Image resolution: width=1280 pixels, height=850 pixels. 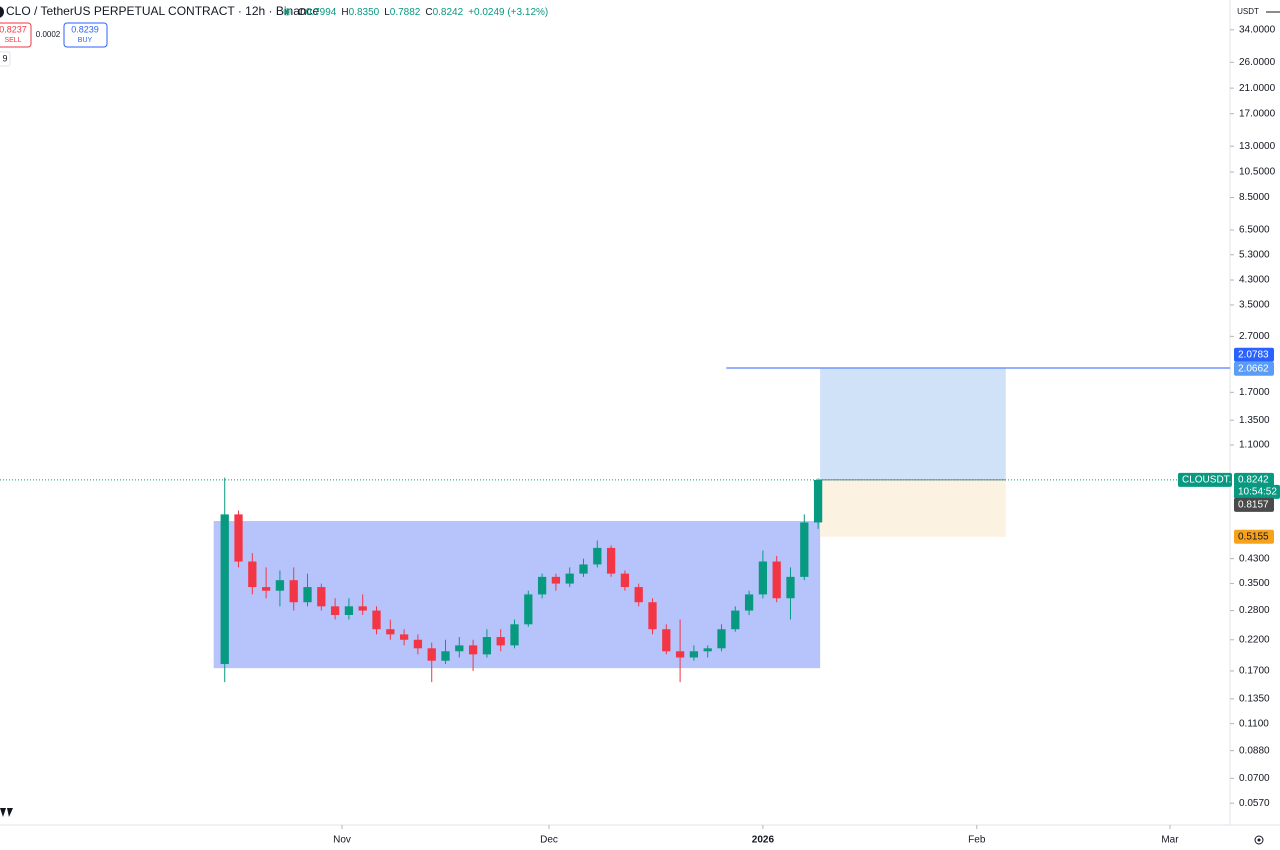 What do you see at coordinates (1257, 29) in the screenshot?
I see `y-tick-label: 34.0000` at bounding box center [1257, 29].